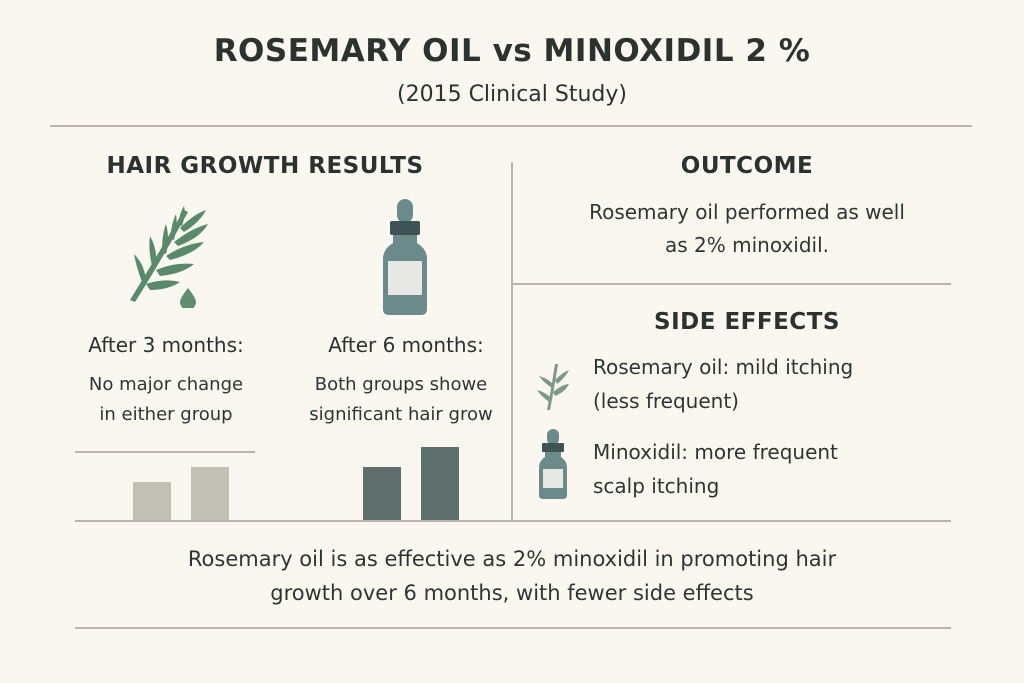  Describe the element at coordinates (731, 284) in the screenshot. I see `outcome-divider` at that location.